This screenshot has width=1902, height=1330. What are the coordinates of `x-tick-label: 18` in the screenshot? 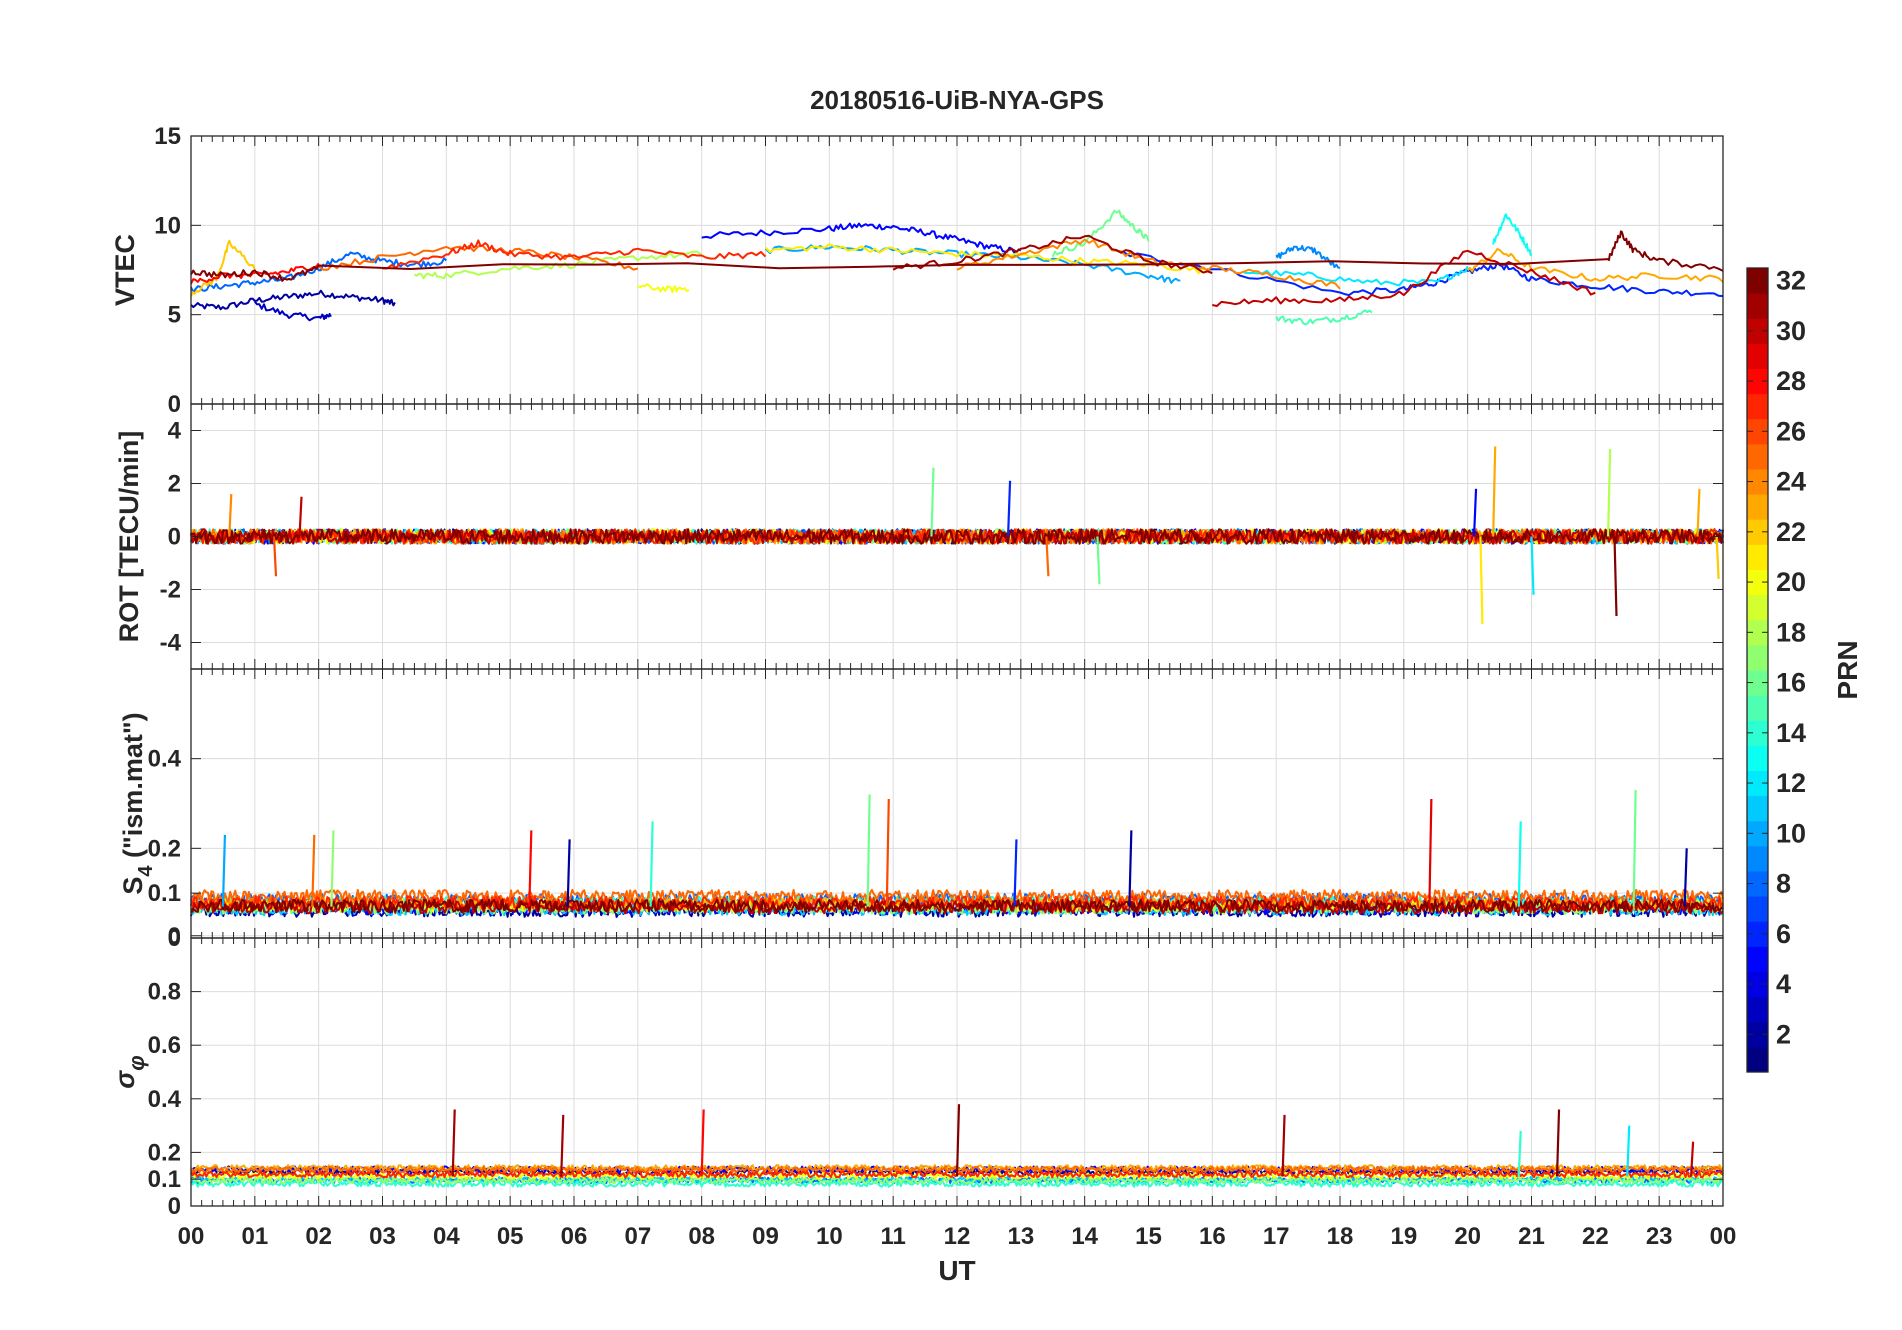 It's located at (1340, 1236).